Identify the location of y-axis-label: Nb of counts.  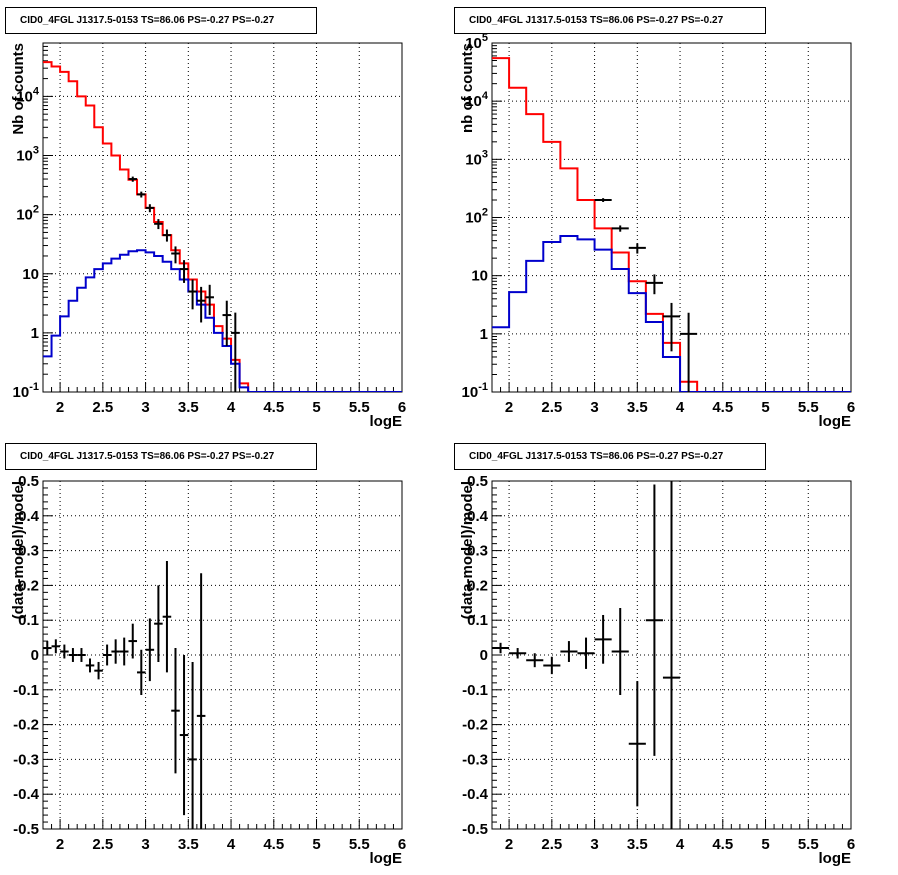
(18, 89).